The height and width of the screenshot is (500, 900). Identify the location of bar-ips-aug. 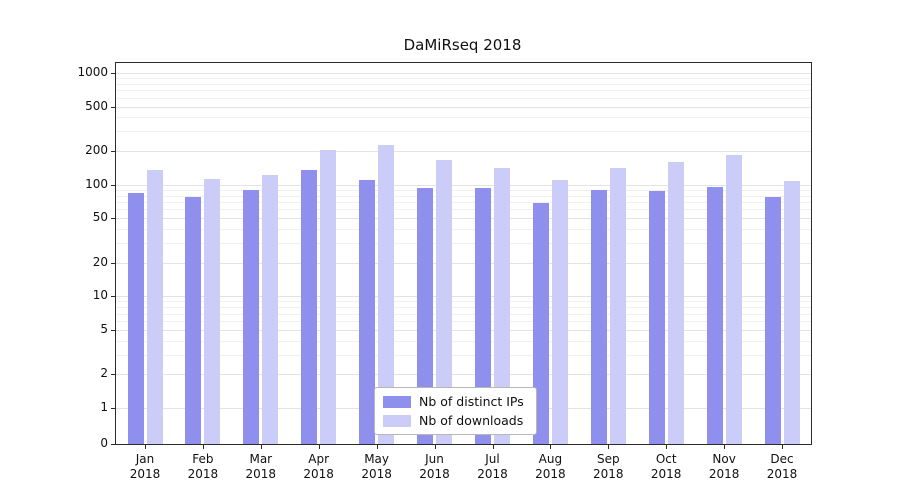
(540, 323).